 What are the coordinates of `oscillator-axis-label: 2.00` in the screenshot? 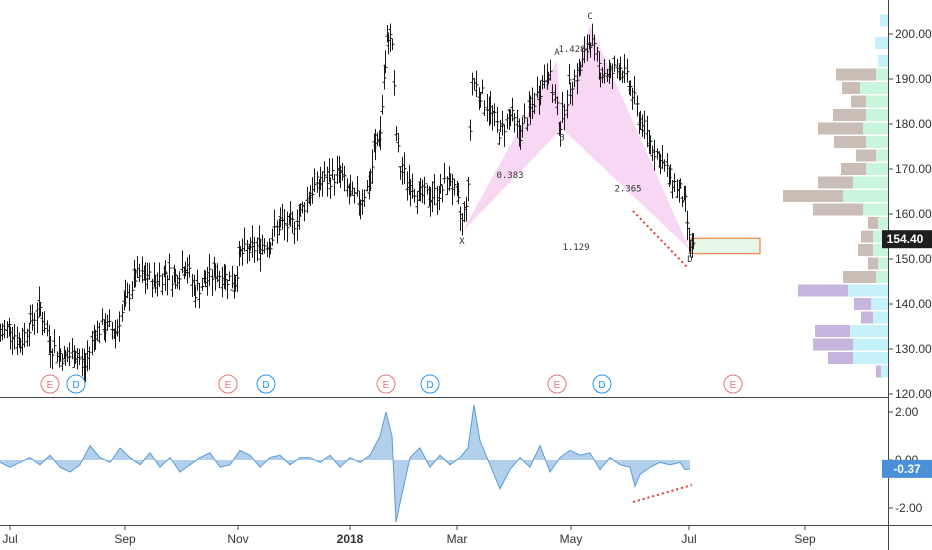 It's located at (907, 412).